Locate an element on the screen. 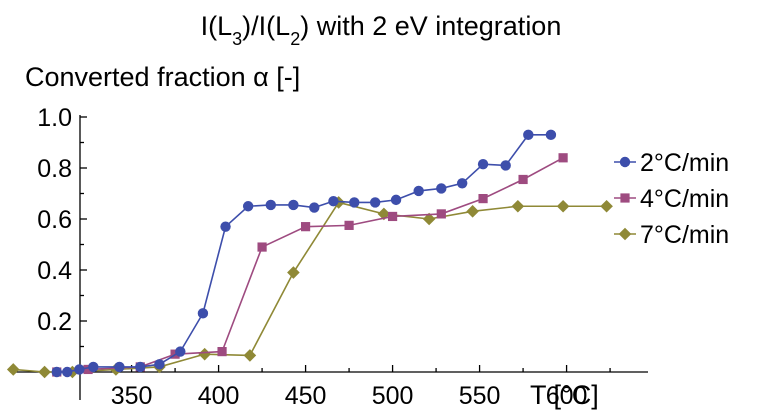  legend-label: 2°C/min is located at coordinates (684, 163).